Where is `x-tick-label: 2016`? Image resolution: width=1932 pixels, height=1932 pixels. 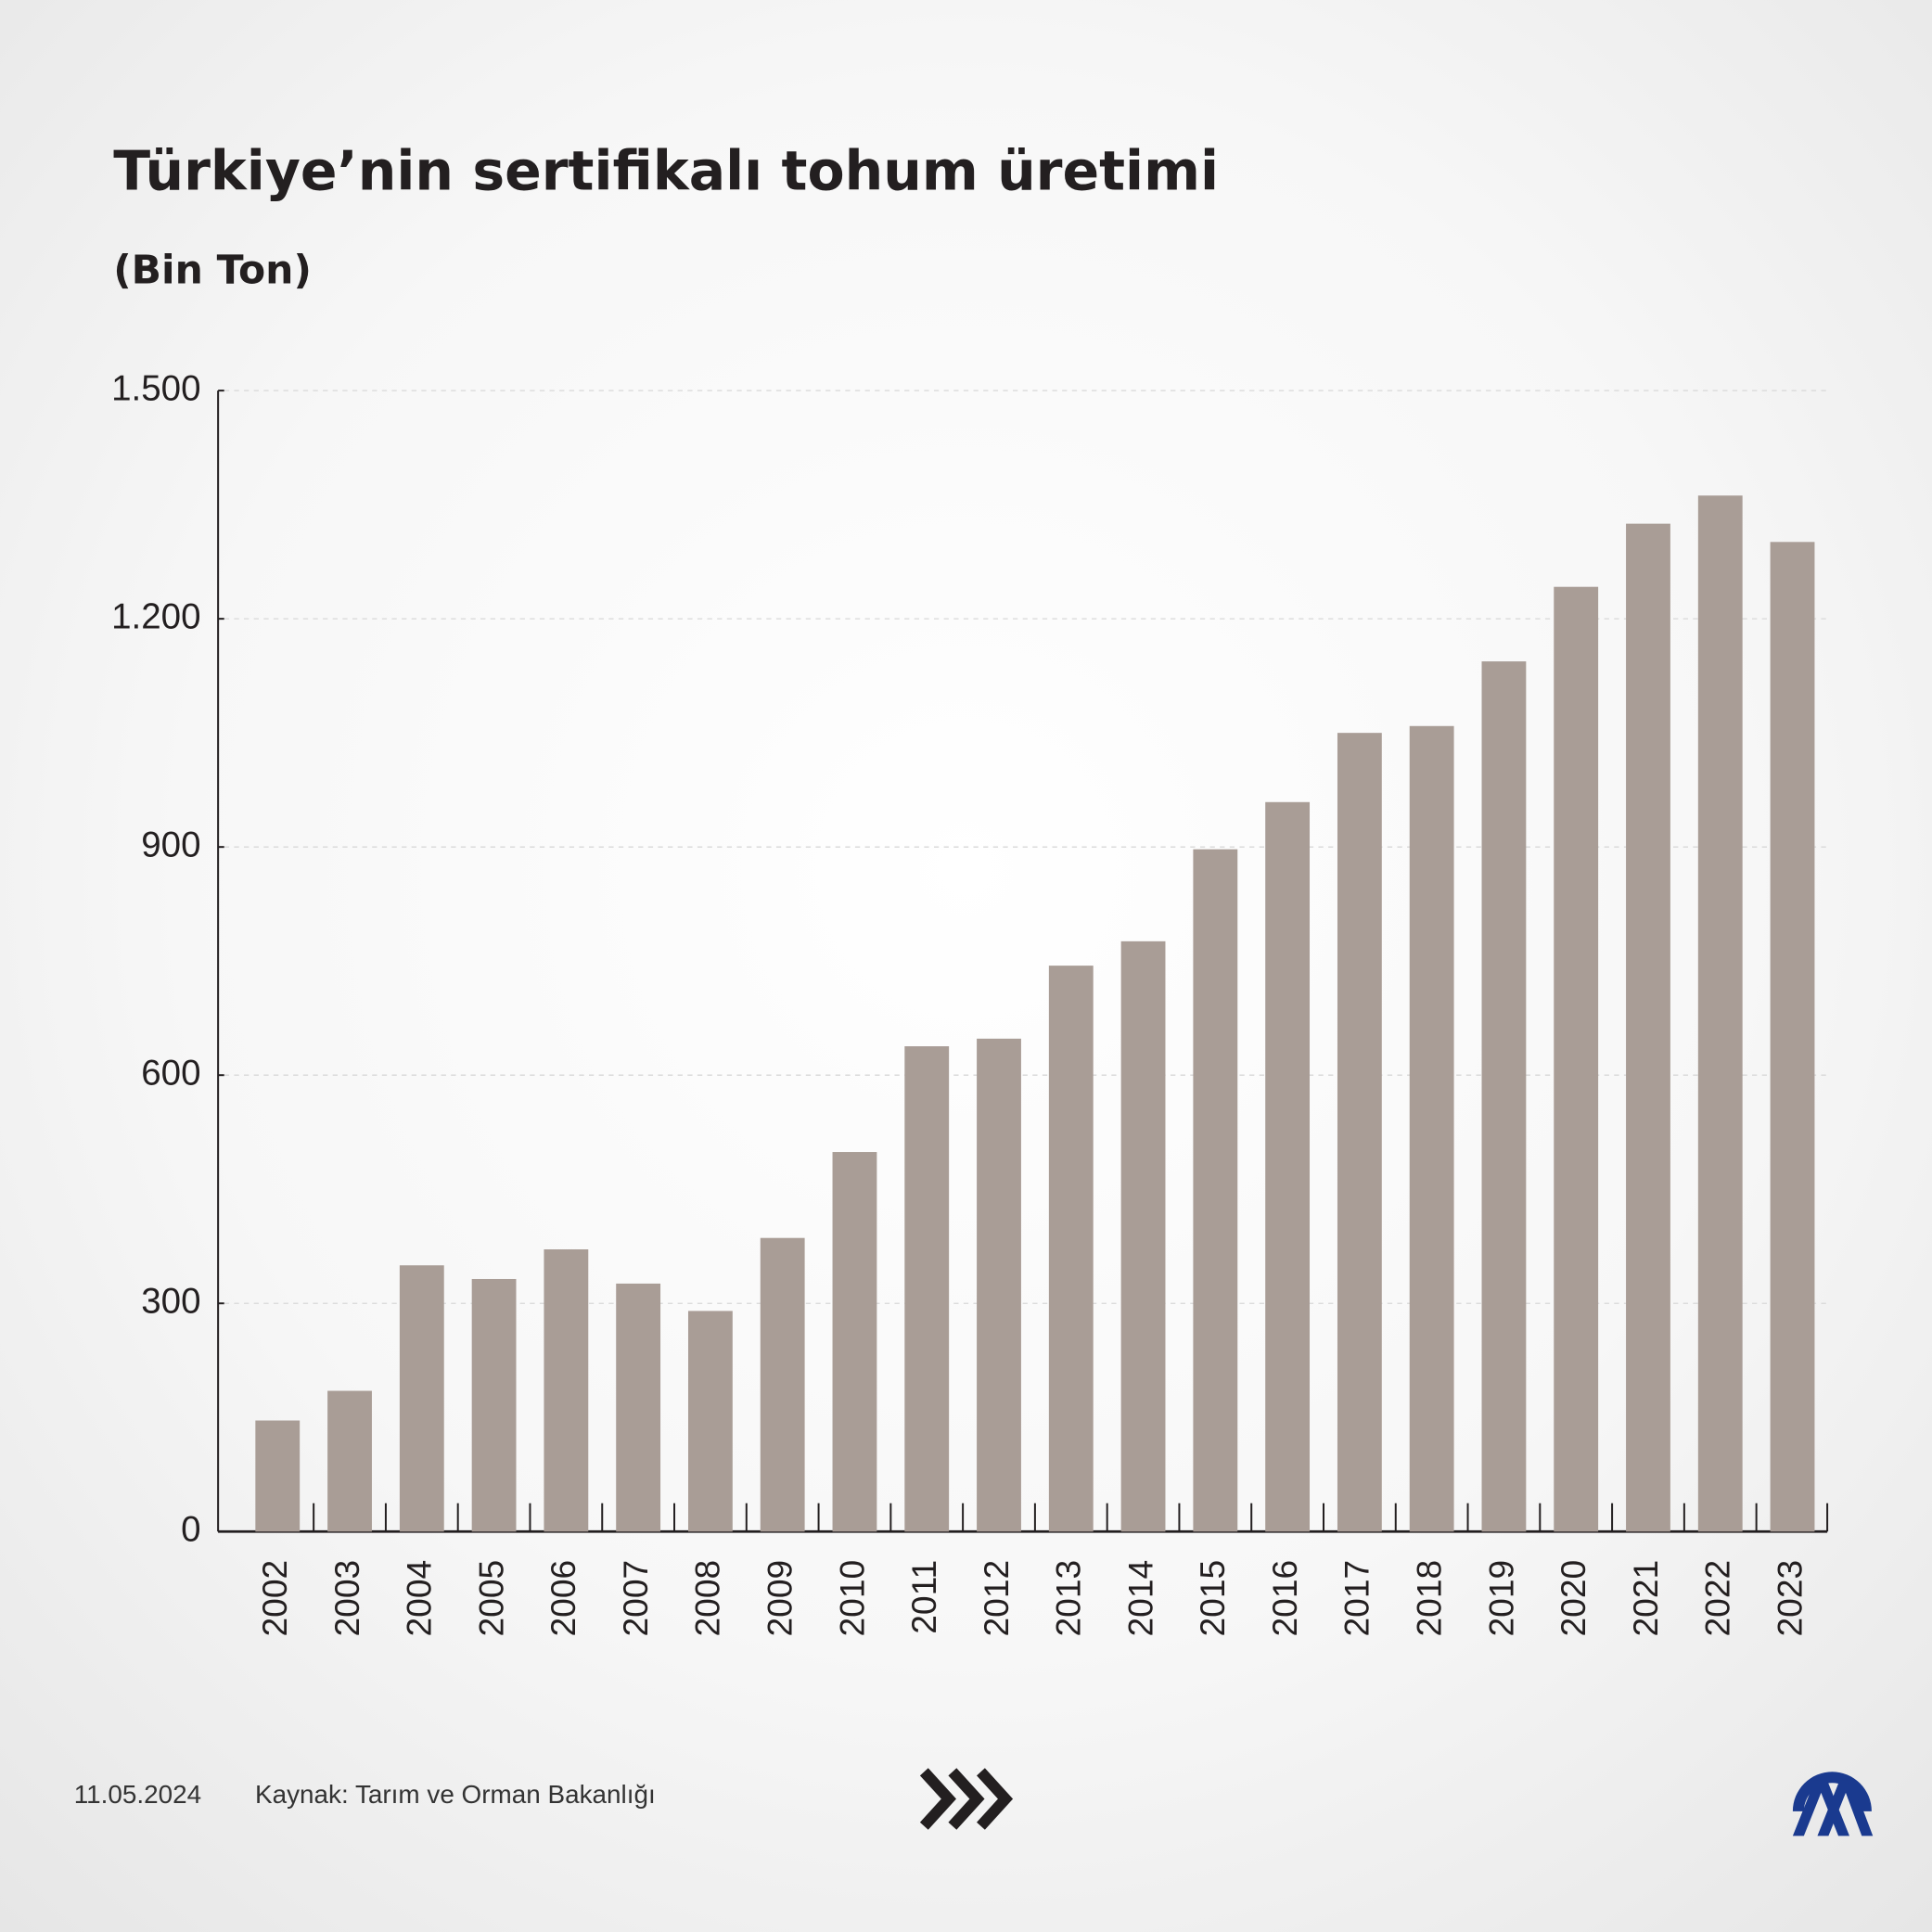 x-tick-label: 2016 is located at coordinates (1284, 1598).